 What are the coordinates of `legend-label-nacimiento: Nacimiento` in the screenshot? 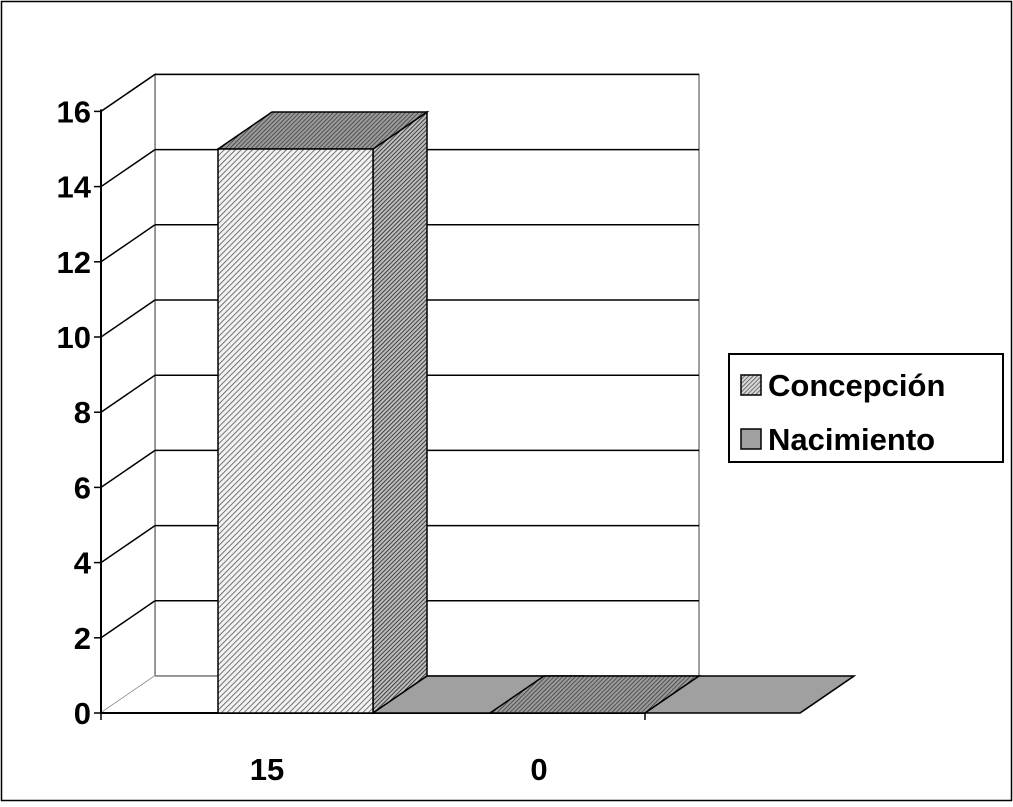 It's located at (851, 439).